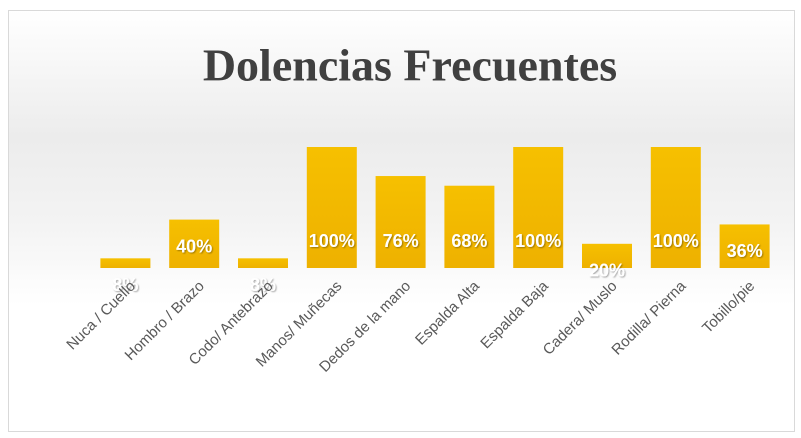 The image size is (801, 438). I want to click on value-label: 20%, so click(607, 271).